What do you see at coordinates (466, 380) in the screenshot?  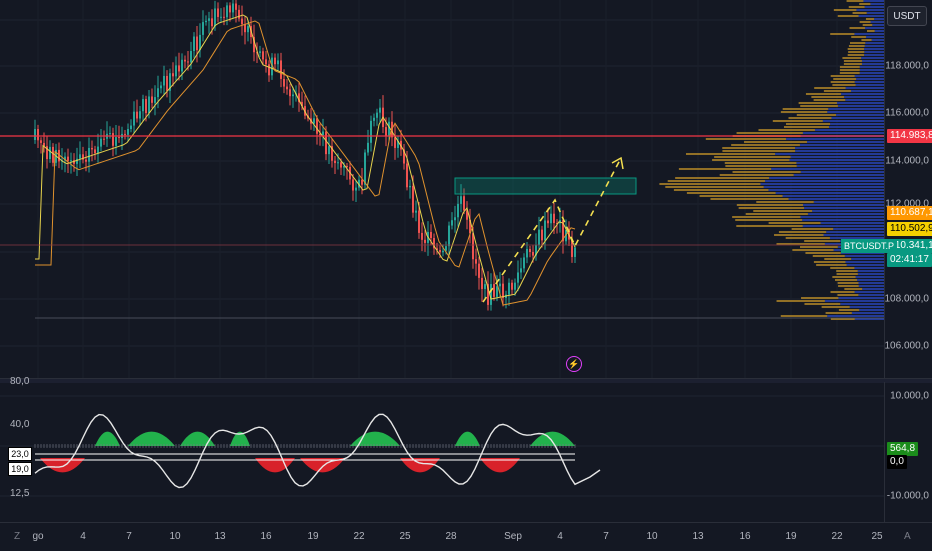 I see `pane-separator` at bounding box center [466, 380].